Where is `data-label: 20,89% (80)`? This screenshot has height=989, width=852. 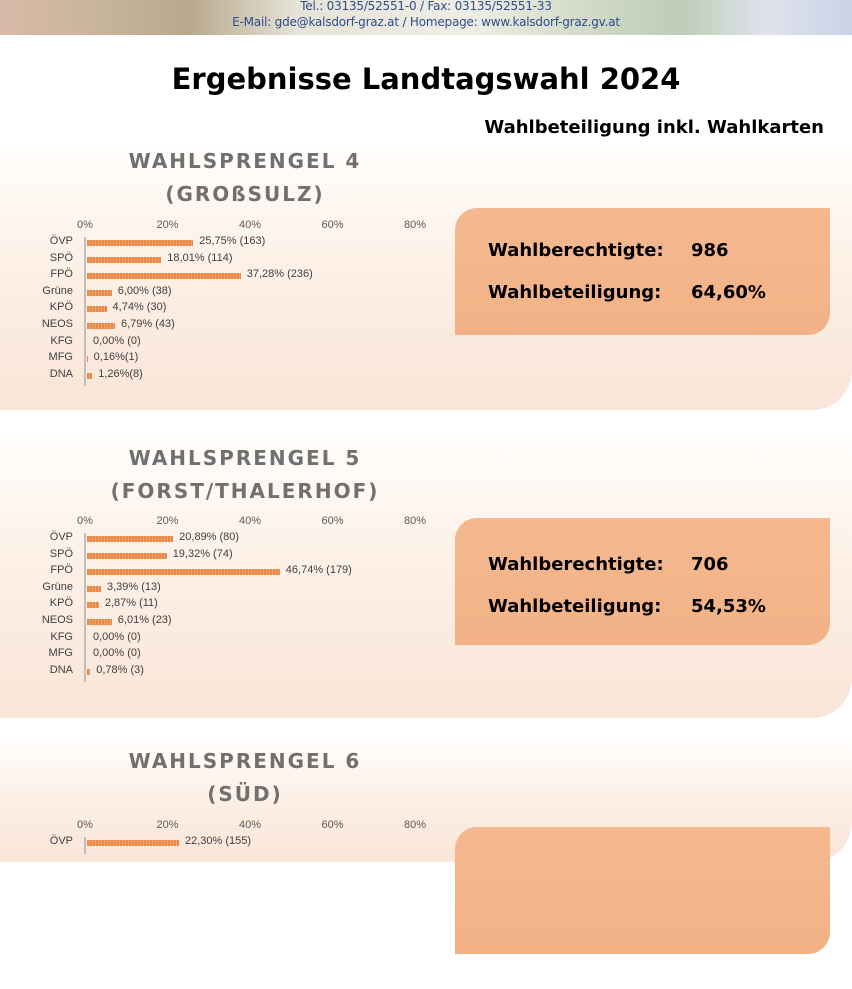
data-label: 20,89% (80) is located at coordinates (209, 537).